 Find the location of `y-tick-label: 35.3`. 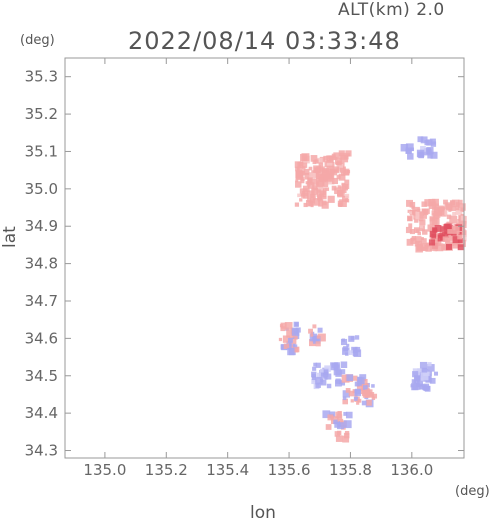

y-tick-label: 35.3 is located at coordinates (41, 77).